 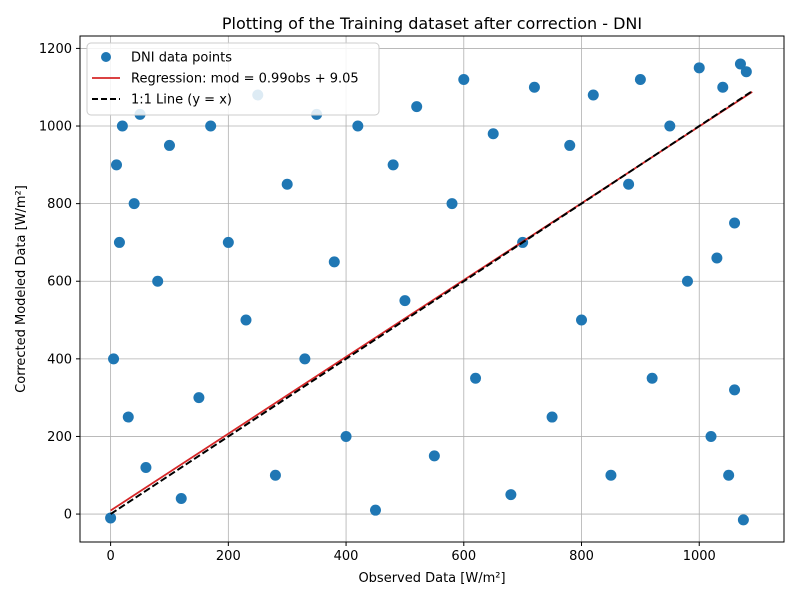 What do you see at coordinates (181, 100) in the screenshot?
I see `legend-label: 1:1 Line (y = x)` at bounding box center [181, 100].